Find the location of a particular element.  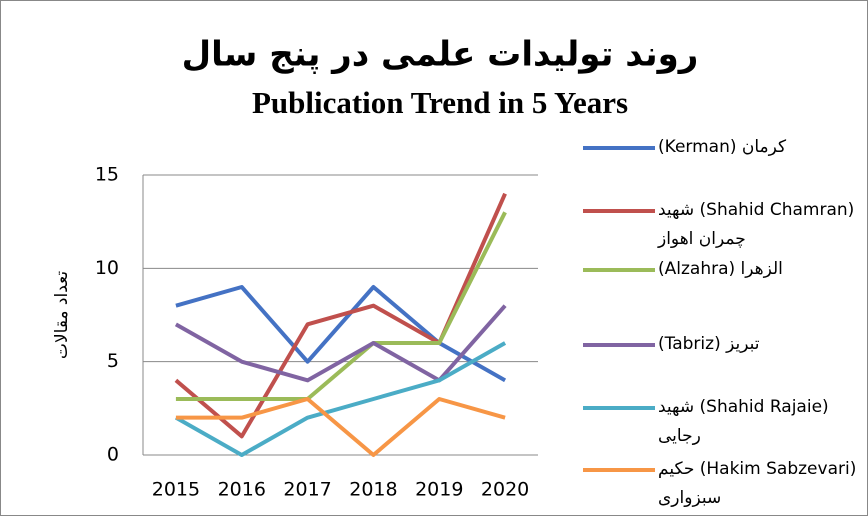

x-tick-label: 2019 is located at coordinates (439, 490).